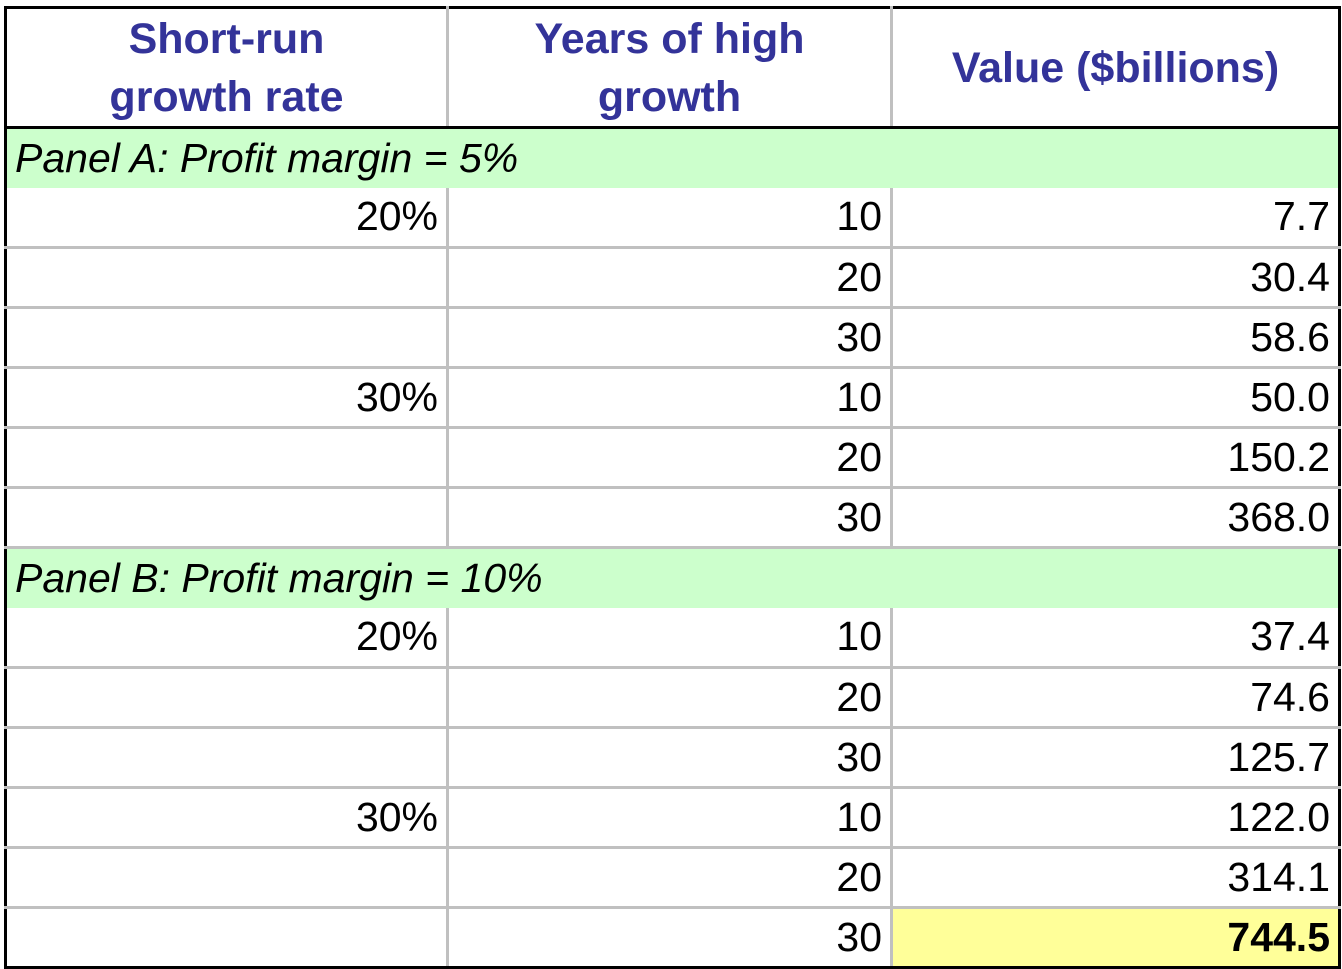  Describe the element at coordinates (1115, 457) in the screenshot. I see `value-cell: 150.2` at that location.